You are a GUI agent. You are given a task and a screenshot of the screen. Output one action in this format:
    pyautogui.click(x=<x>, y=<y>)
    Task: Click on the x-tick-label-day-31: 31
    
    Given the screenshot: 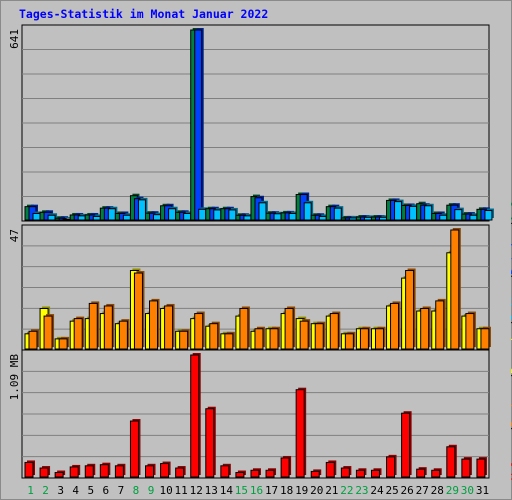 What is the action you would take?
    pyautogui.click(x=482, y=490)
    